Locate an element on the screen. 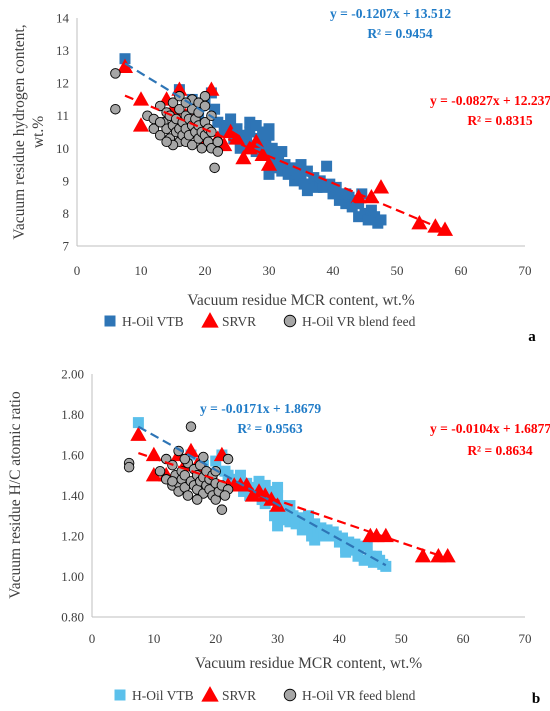 This screenshot has height=711, width=550. x-tick-label: 50 is located at coordinates (401, 638).